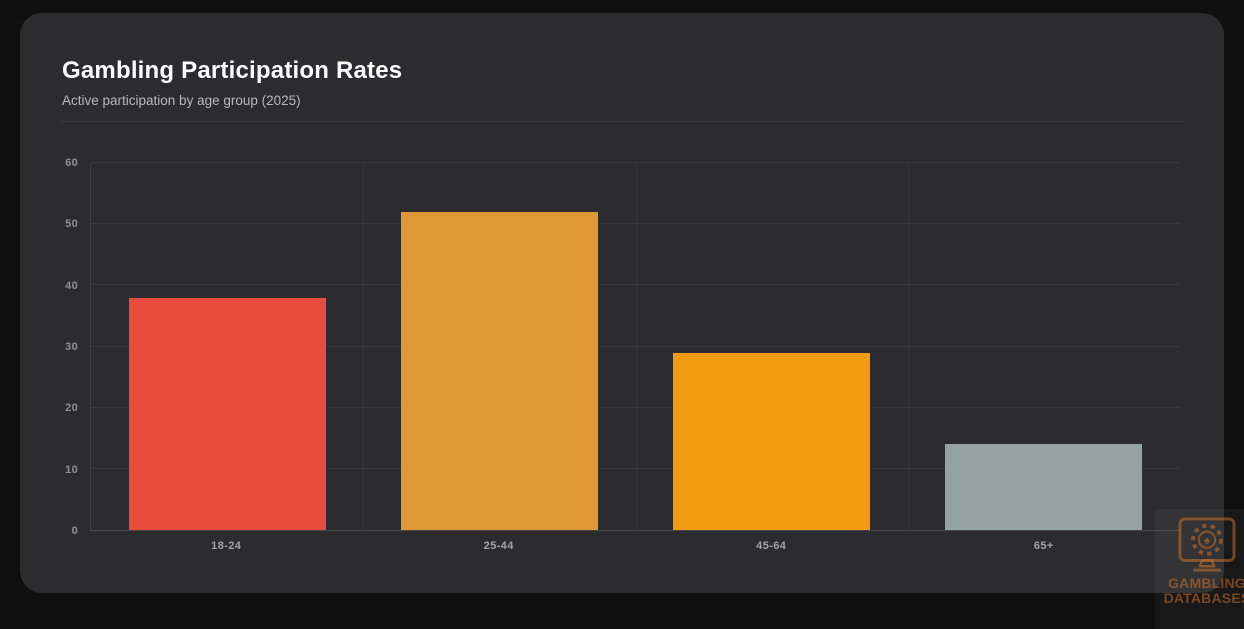 This screenshot has height=629, width=1244. What do you see at coordinates (74, 531) in the screenshot?
I see `y-tick-label-0: 0` at bounding box center [74, 531].